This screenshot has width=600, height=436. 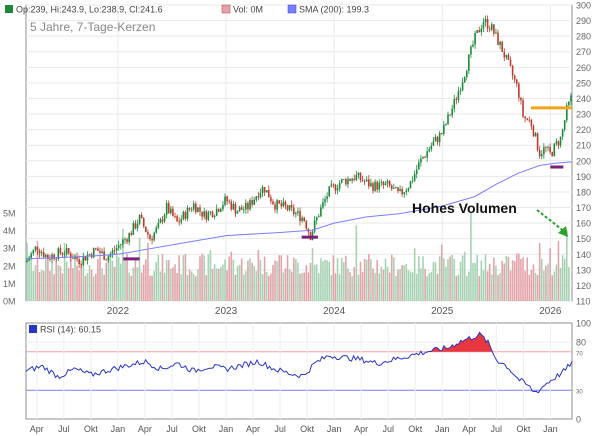 I want to click on year-axis: 2022 2023 2024 2025 2026, so click(x=334, y=311).